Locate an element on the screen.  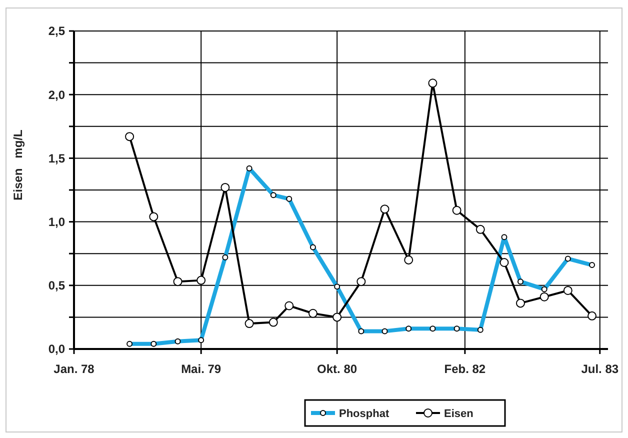
y-tick-label: 1,5 is located at coordinates (57, 158).